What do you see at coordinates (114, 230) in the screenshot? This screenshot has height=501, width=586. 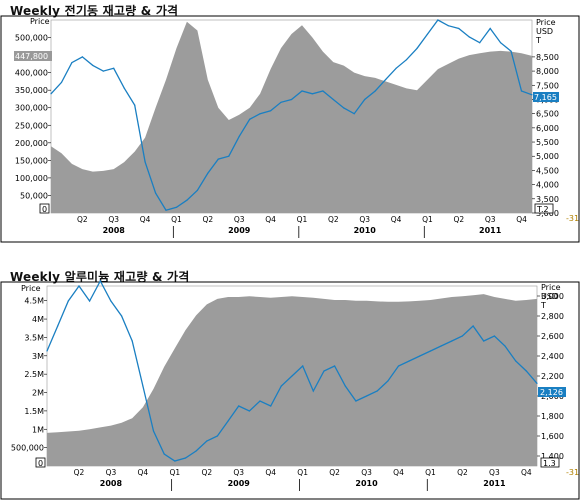 I see `year-label: 2008` at bounding box center [114, 230].